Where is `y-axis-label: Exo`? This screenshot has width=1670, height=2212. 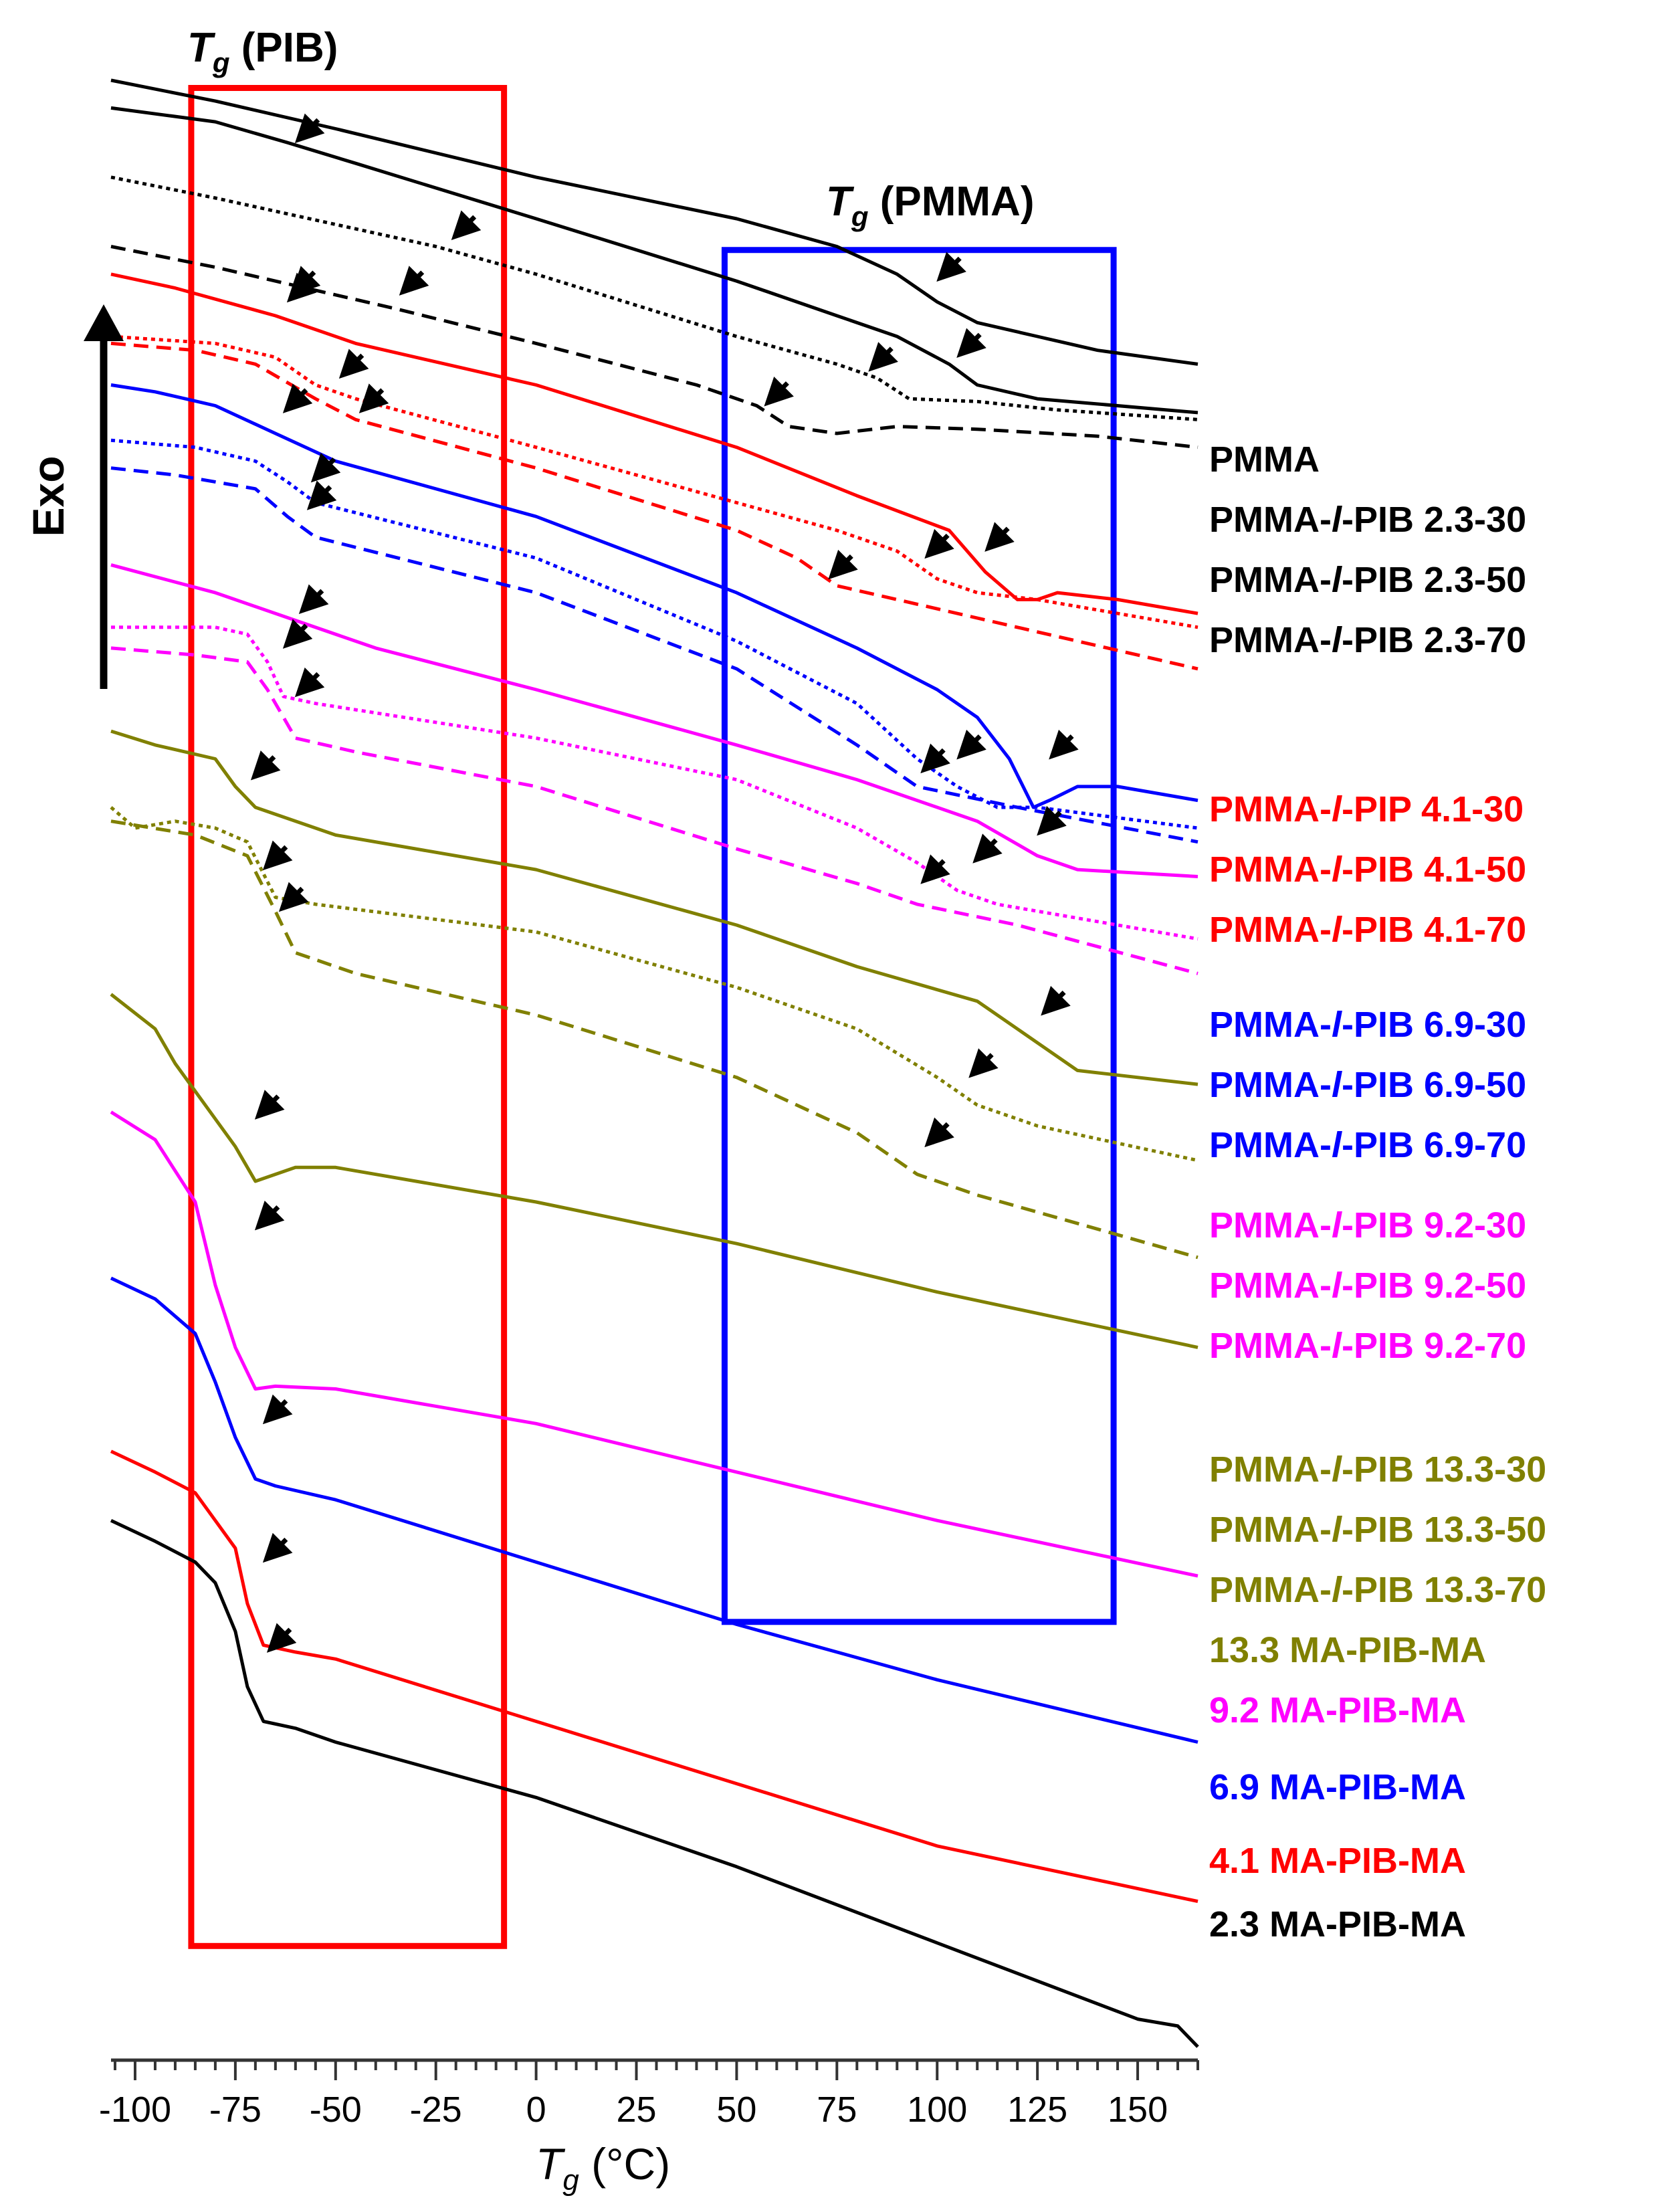
y-axis-label: Exo is located at coordinates (48, 496).